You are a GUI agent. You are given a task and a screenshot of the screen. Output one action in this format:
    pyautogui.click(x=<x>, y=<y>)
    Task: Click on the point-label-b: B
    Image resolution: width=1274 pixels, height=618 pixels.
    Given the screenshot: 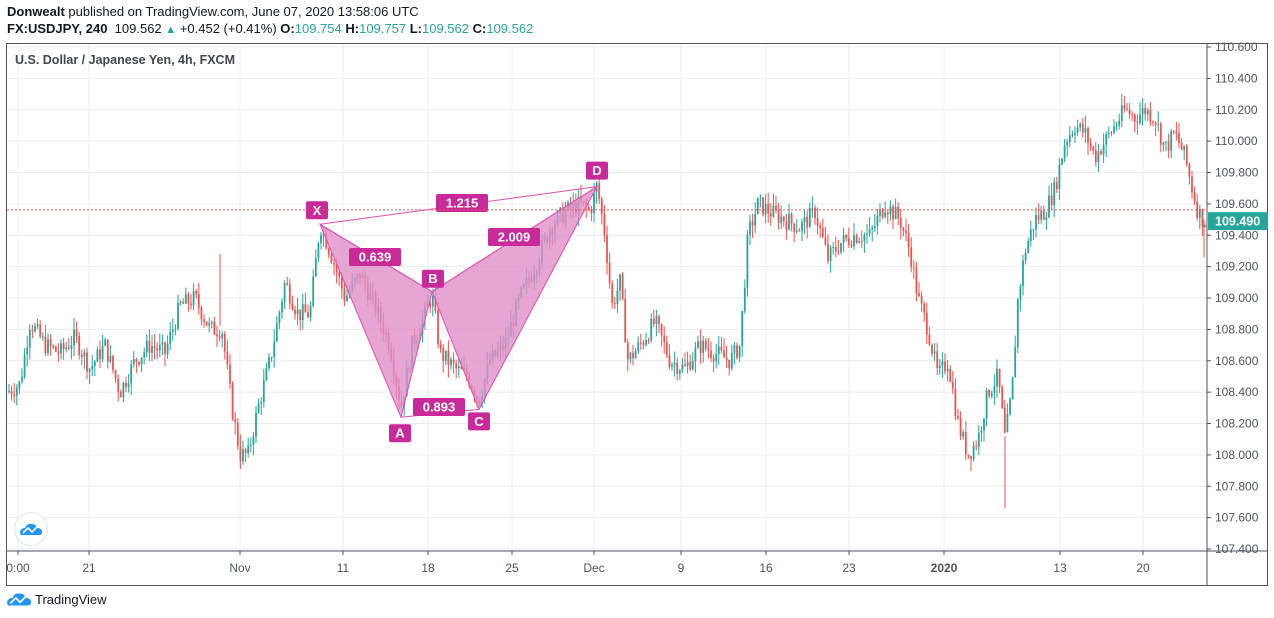 What is the action you would take?
    pyautogui.click(x=433, y=278)
    